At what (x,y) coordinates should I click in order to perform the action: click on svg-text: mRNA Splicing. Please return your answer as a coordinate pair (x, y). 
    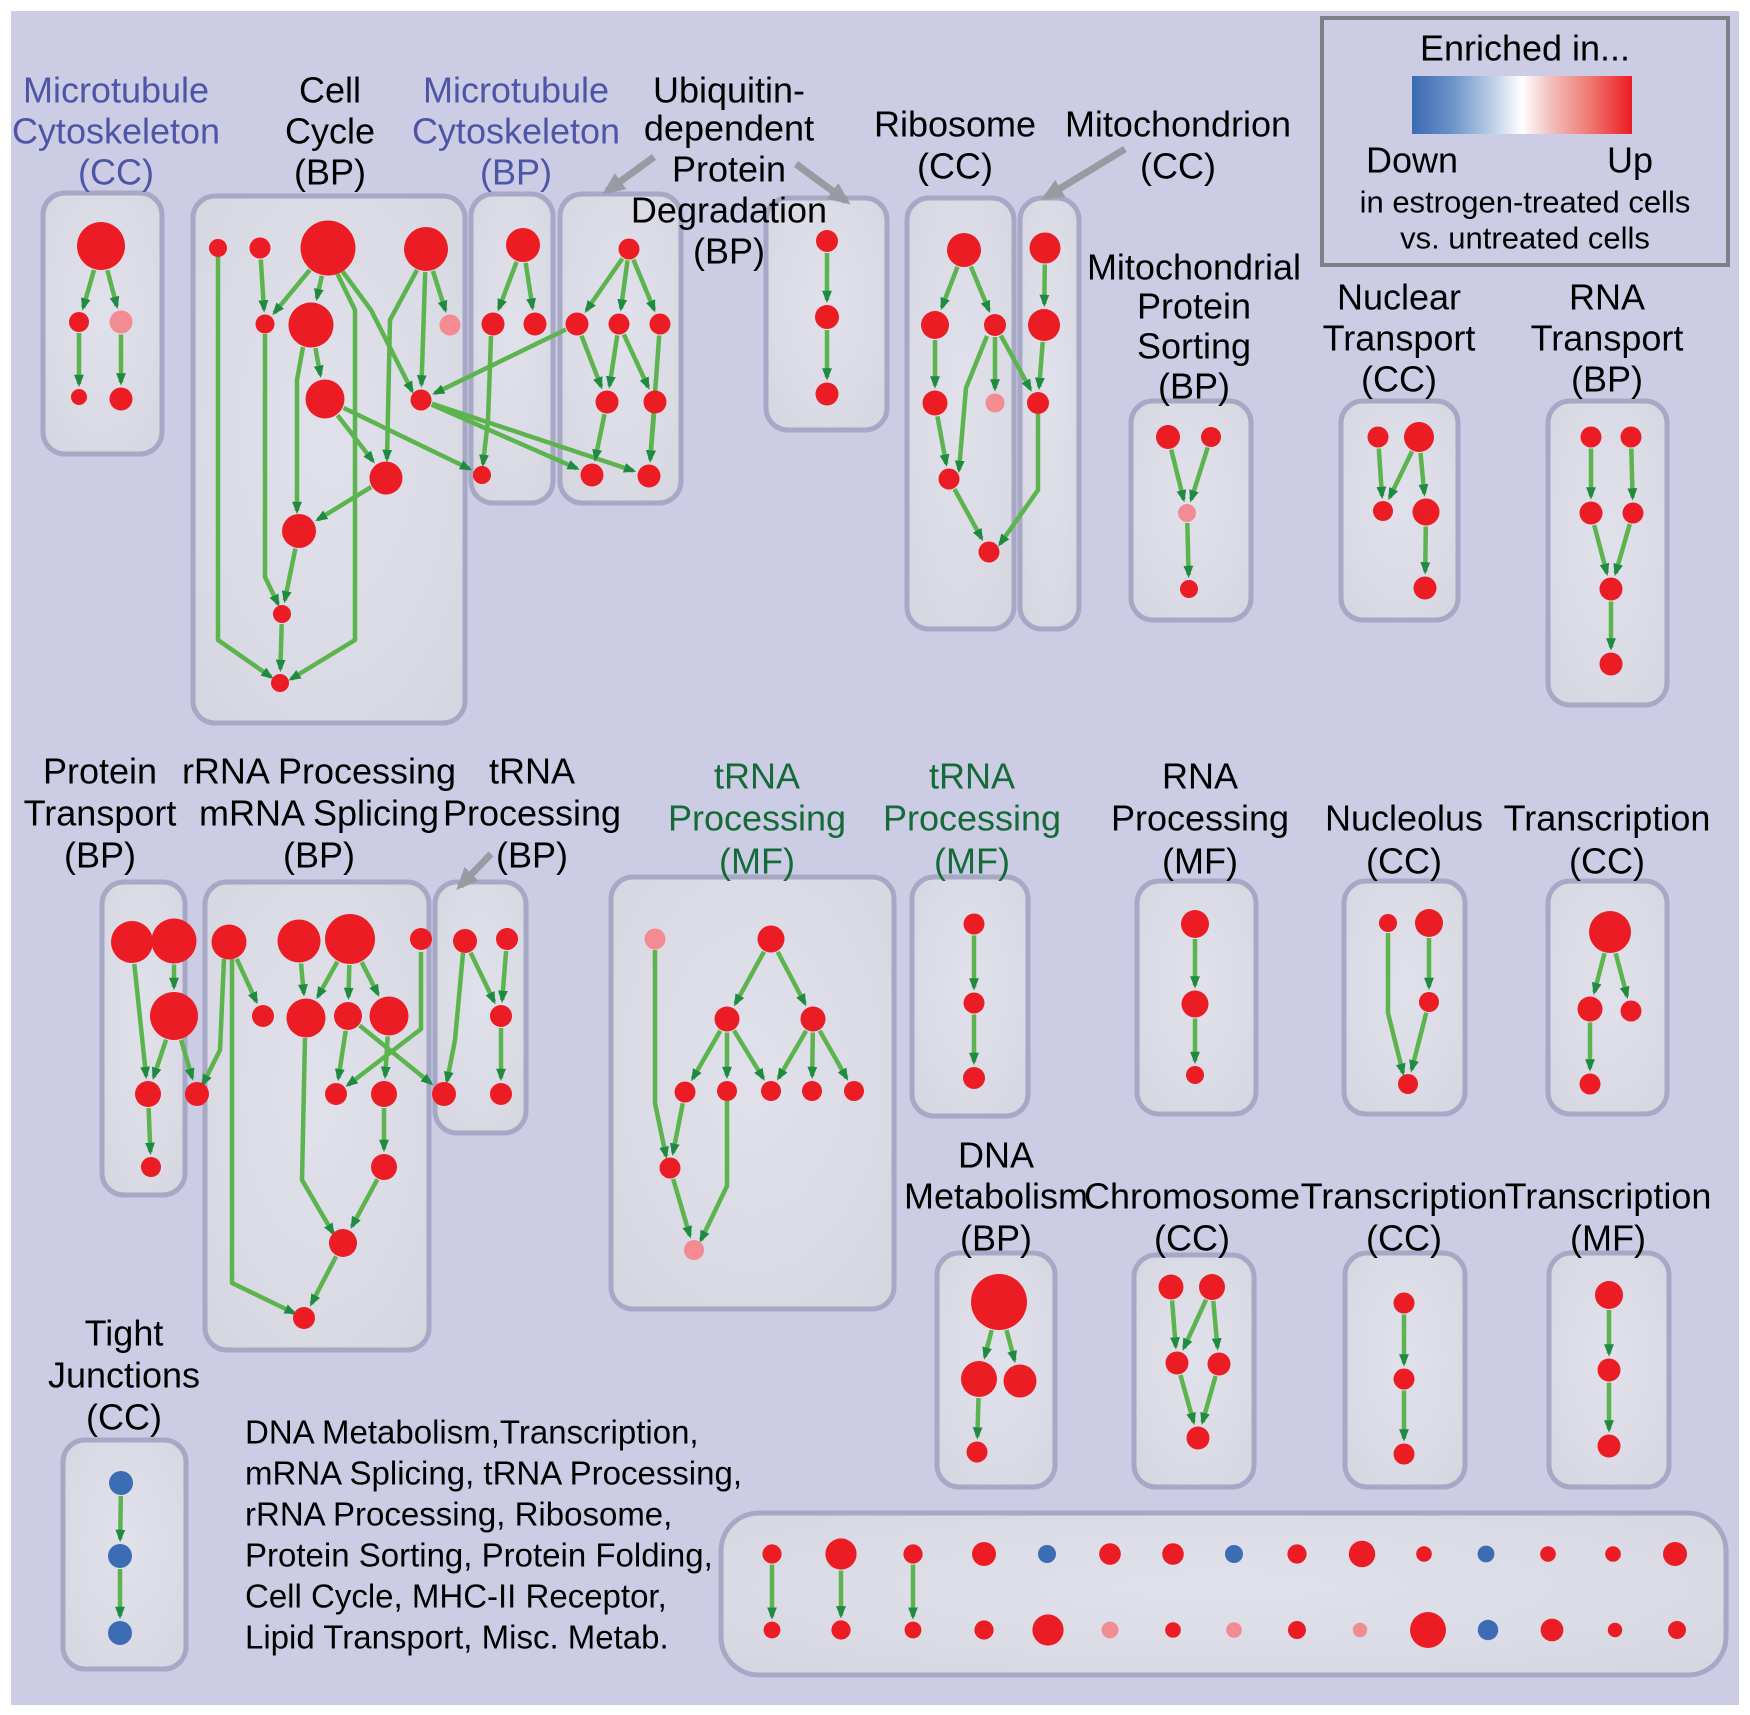
    Looking at the image, I should click on (319, 813).